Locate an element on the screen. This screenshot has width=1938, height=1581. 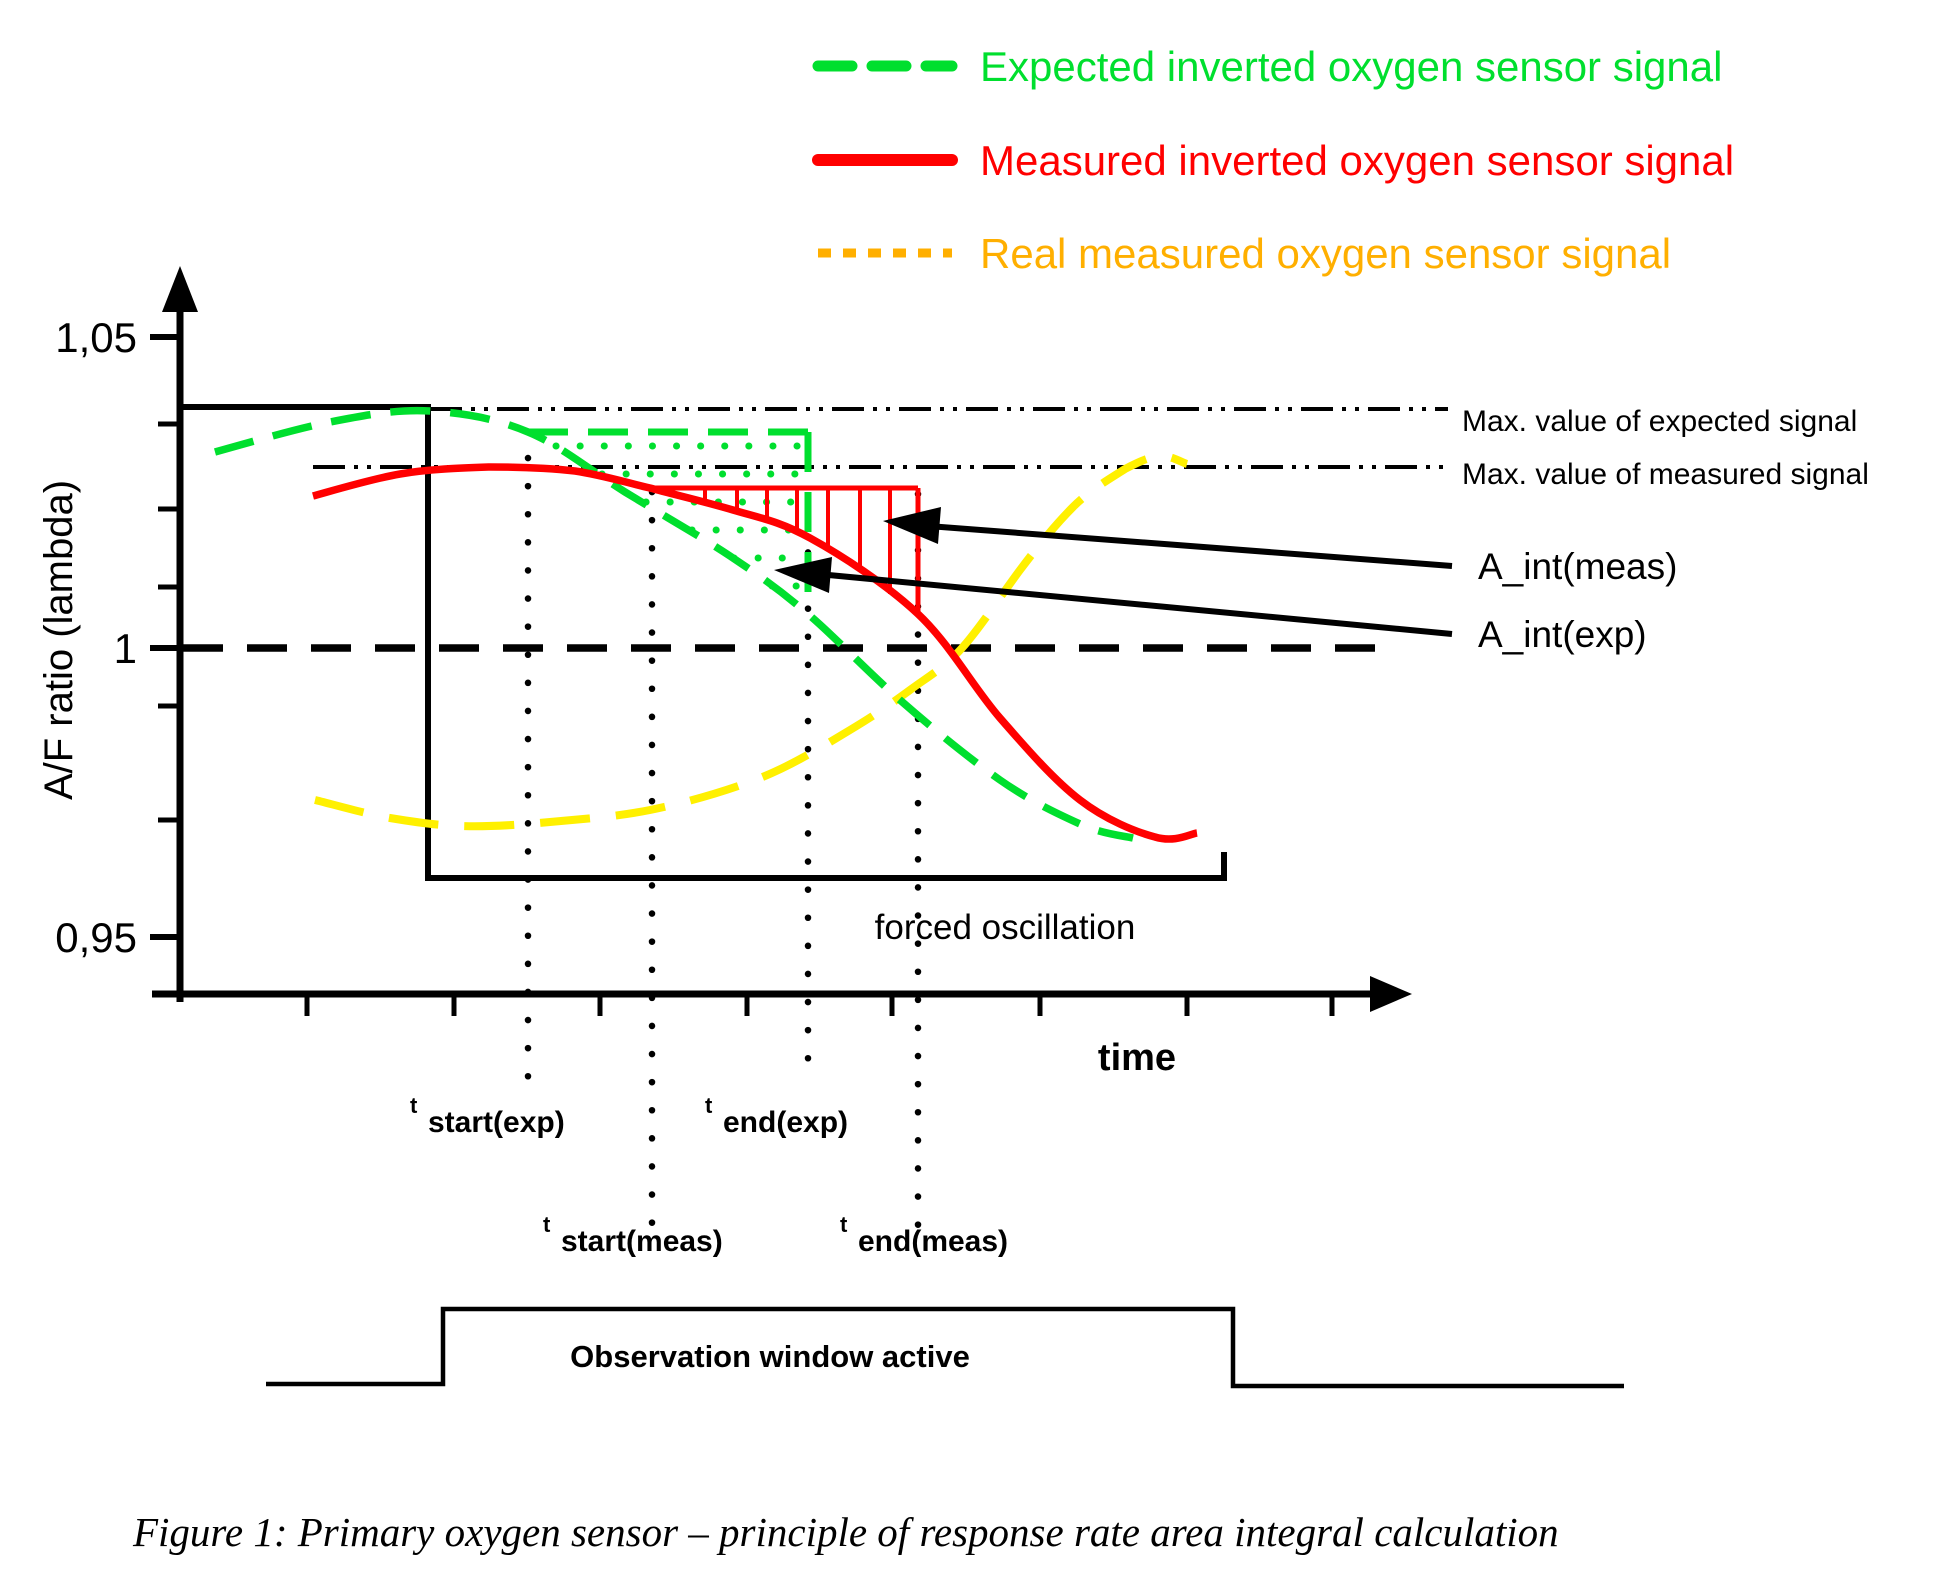
y-axis-title: A/F ratio (lambda) is located at coordinates (59, 640).